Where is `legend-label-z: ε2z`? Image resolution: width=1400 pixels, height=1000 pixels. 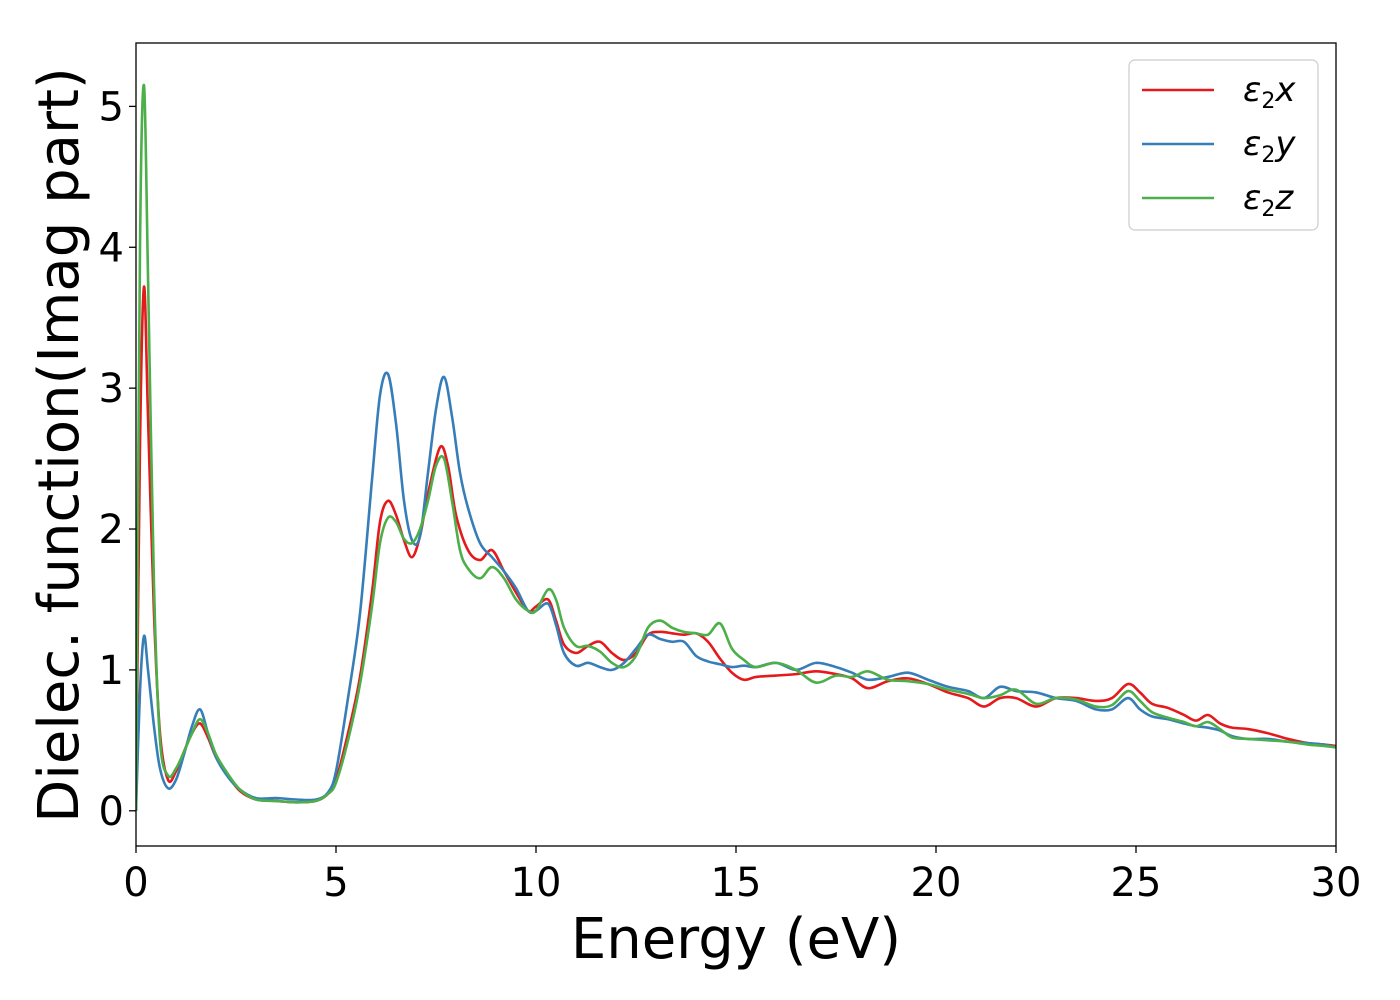
legend-label-z: ε2z is located at coordinates (1268, 200).